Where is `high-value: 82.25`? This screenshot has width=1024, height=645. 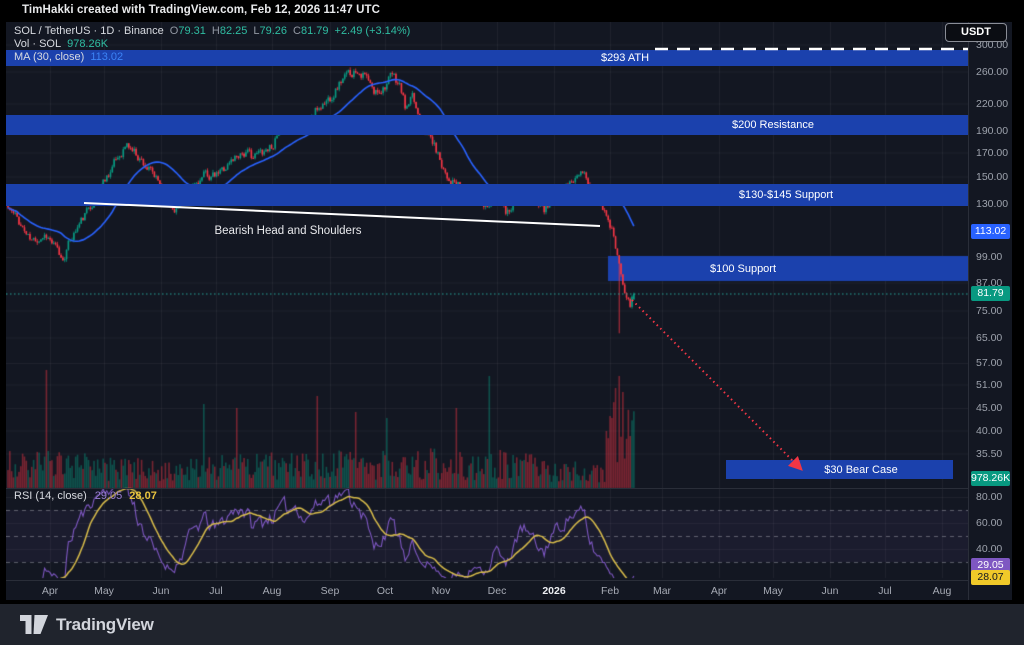
high-value: 82.25 is located at coordinates (233, 31).